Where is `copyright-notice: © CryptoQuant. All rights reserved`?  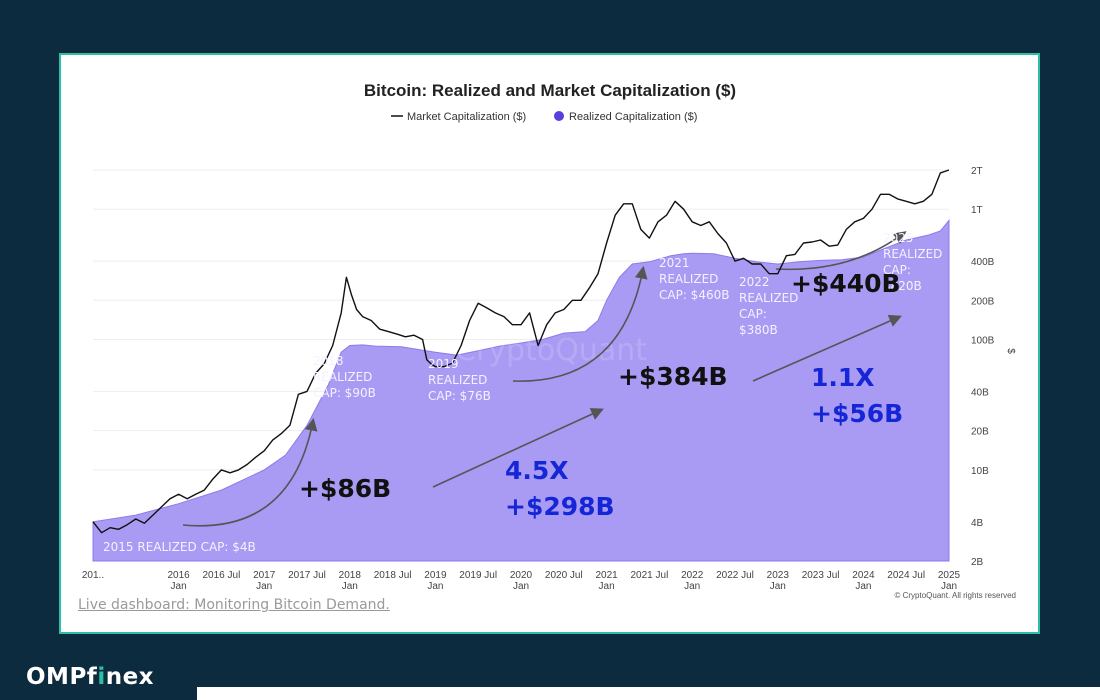
copyright-notice: © CryptoQuant. All rights reserved is located at coordinates (956, 595).